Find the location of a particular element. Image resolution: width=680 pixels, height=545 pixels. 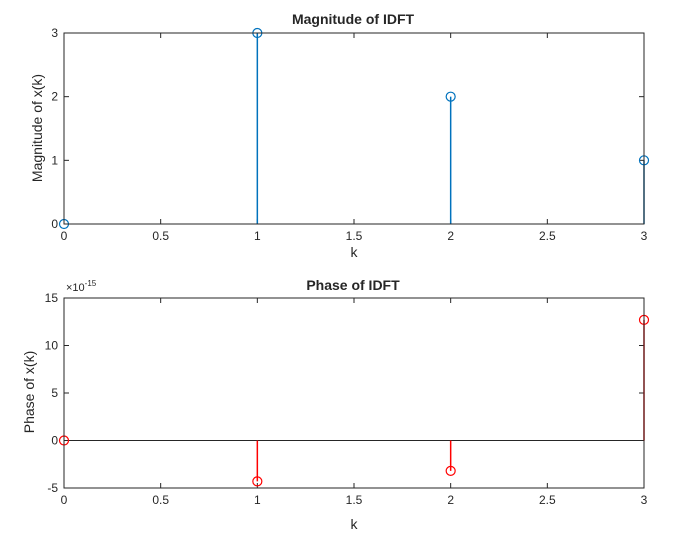

magnitude-x-tick-label: 0.5 is located at coordinates (160, 236).